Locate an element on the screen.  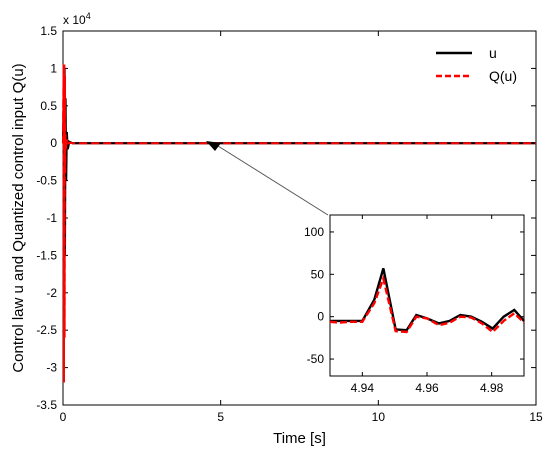
y-tick-label: -1 is located at coordinates (51, 218).